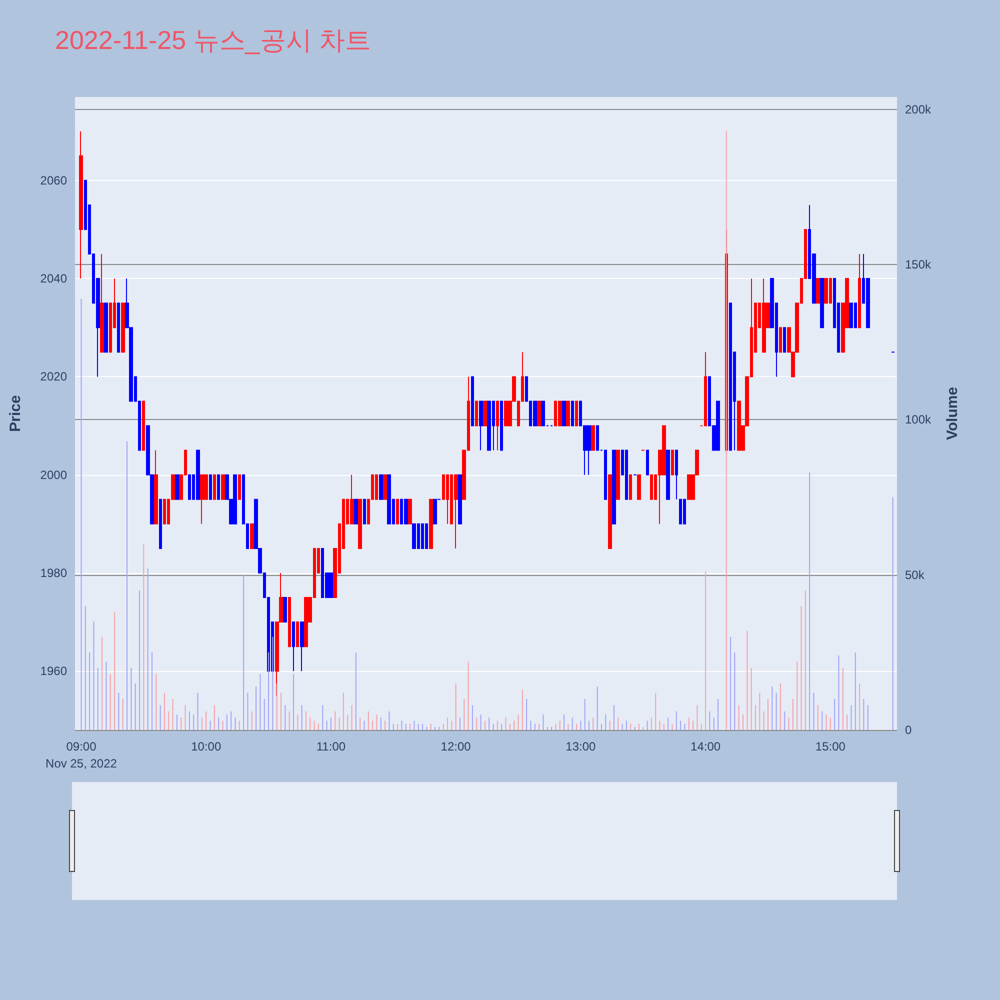  I want to click on x-tick-label: 14:00, so click(705, 747).